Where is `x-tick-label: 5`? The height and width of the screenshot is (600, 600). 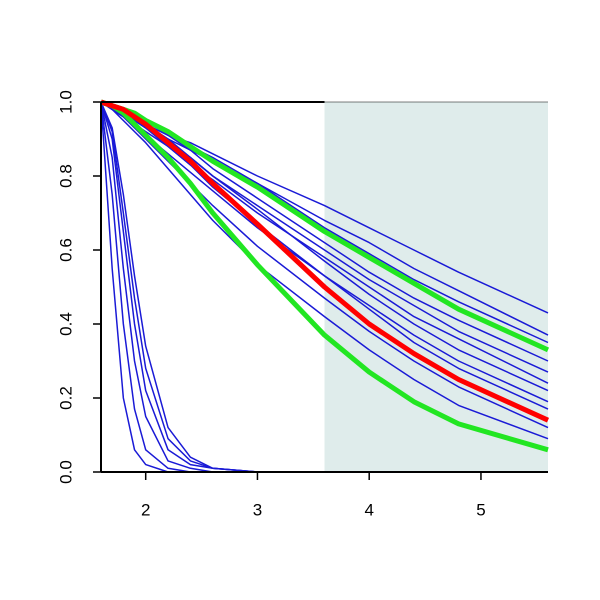 x-tick-label: 5 is located at coordinates (480, 509).